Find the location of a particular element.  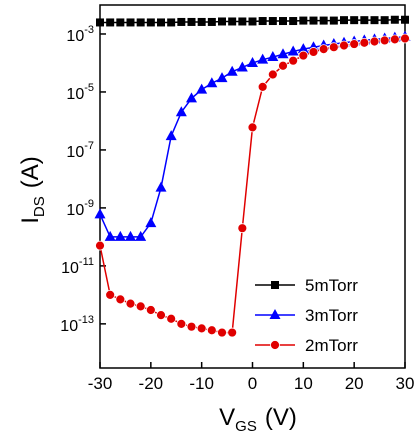

y-label-main: I is located at coordinates (30, 220).